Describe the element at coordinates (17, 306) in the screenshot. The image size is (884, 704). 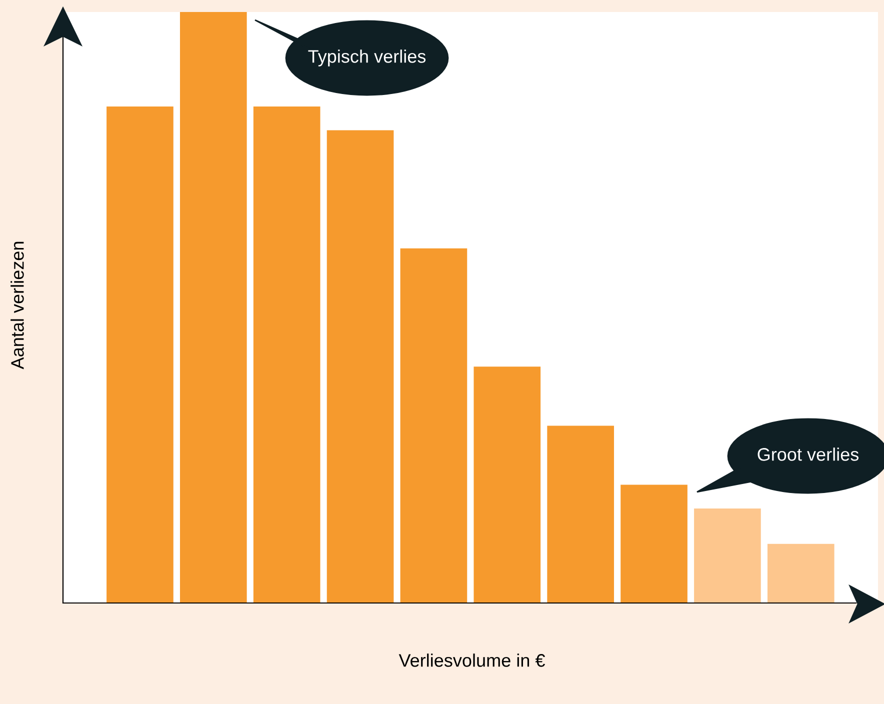
I see `y-axis-title: Aantal verliezen` at that location.